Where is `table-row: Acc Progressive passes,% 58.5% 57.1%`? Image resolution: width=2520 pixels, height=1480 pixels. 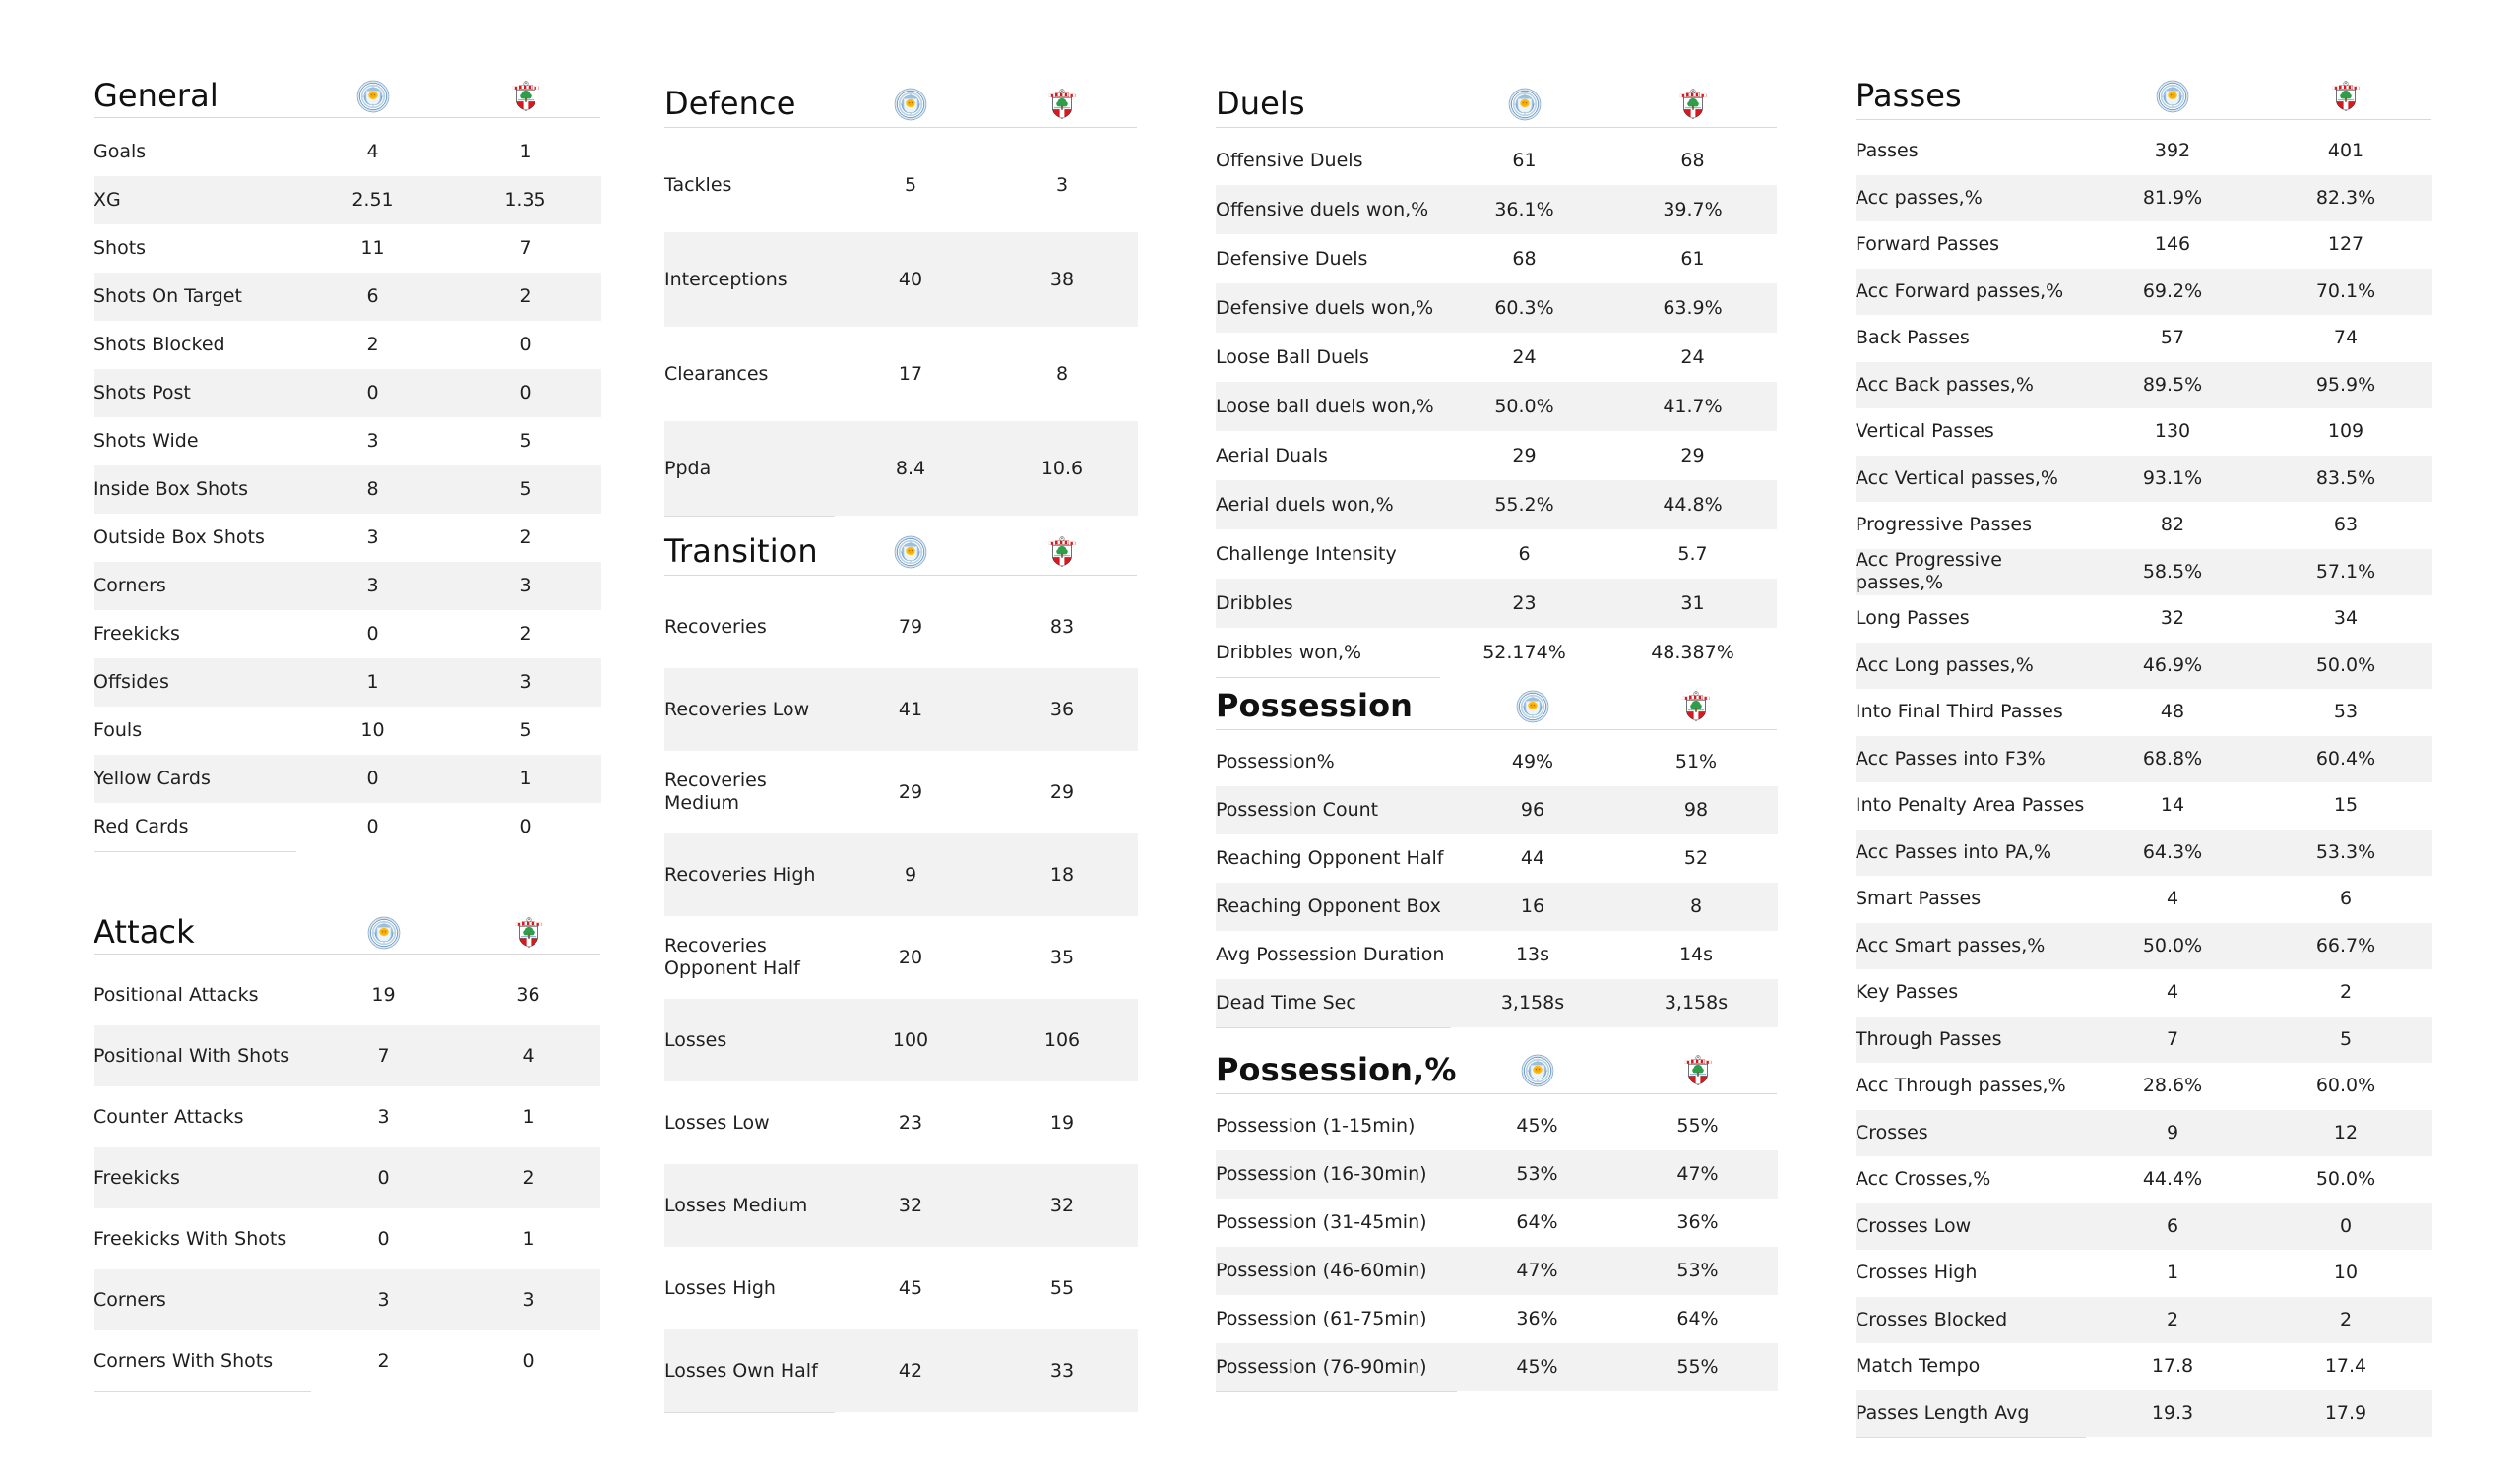
table-row: Acc Progressive passes,% 58.5% 57.1% is located at coordinates (2144, 572).